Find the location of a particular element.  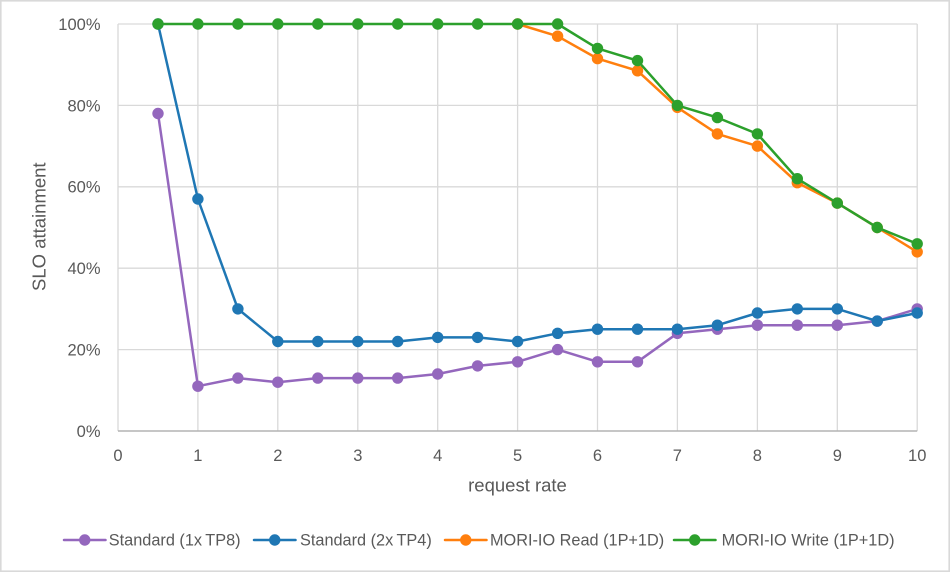

svg-text: MORI-IO Read (1P+1D) is located at coordinates (577, 540).